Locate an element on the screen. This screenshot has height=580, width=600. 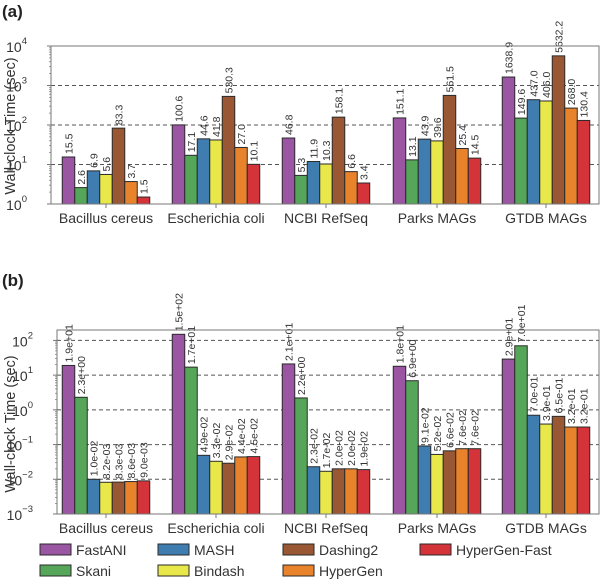
data-label: 1.5 is located at coordinates (145, 186).